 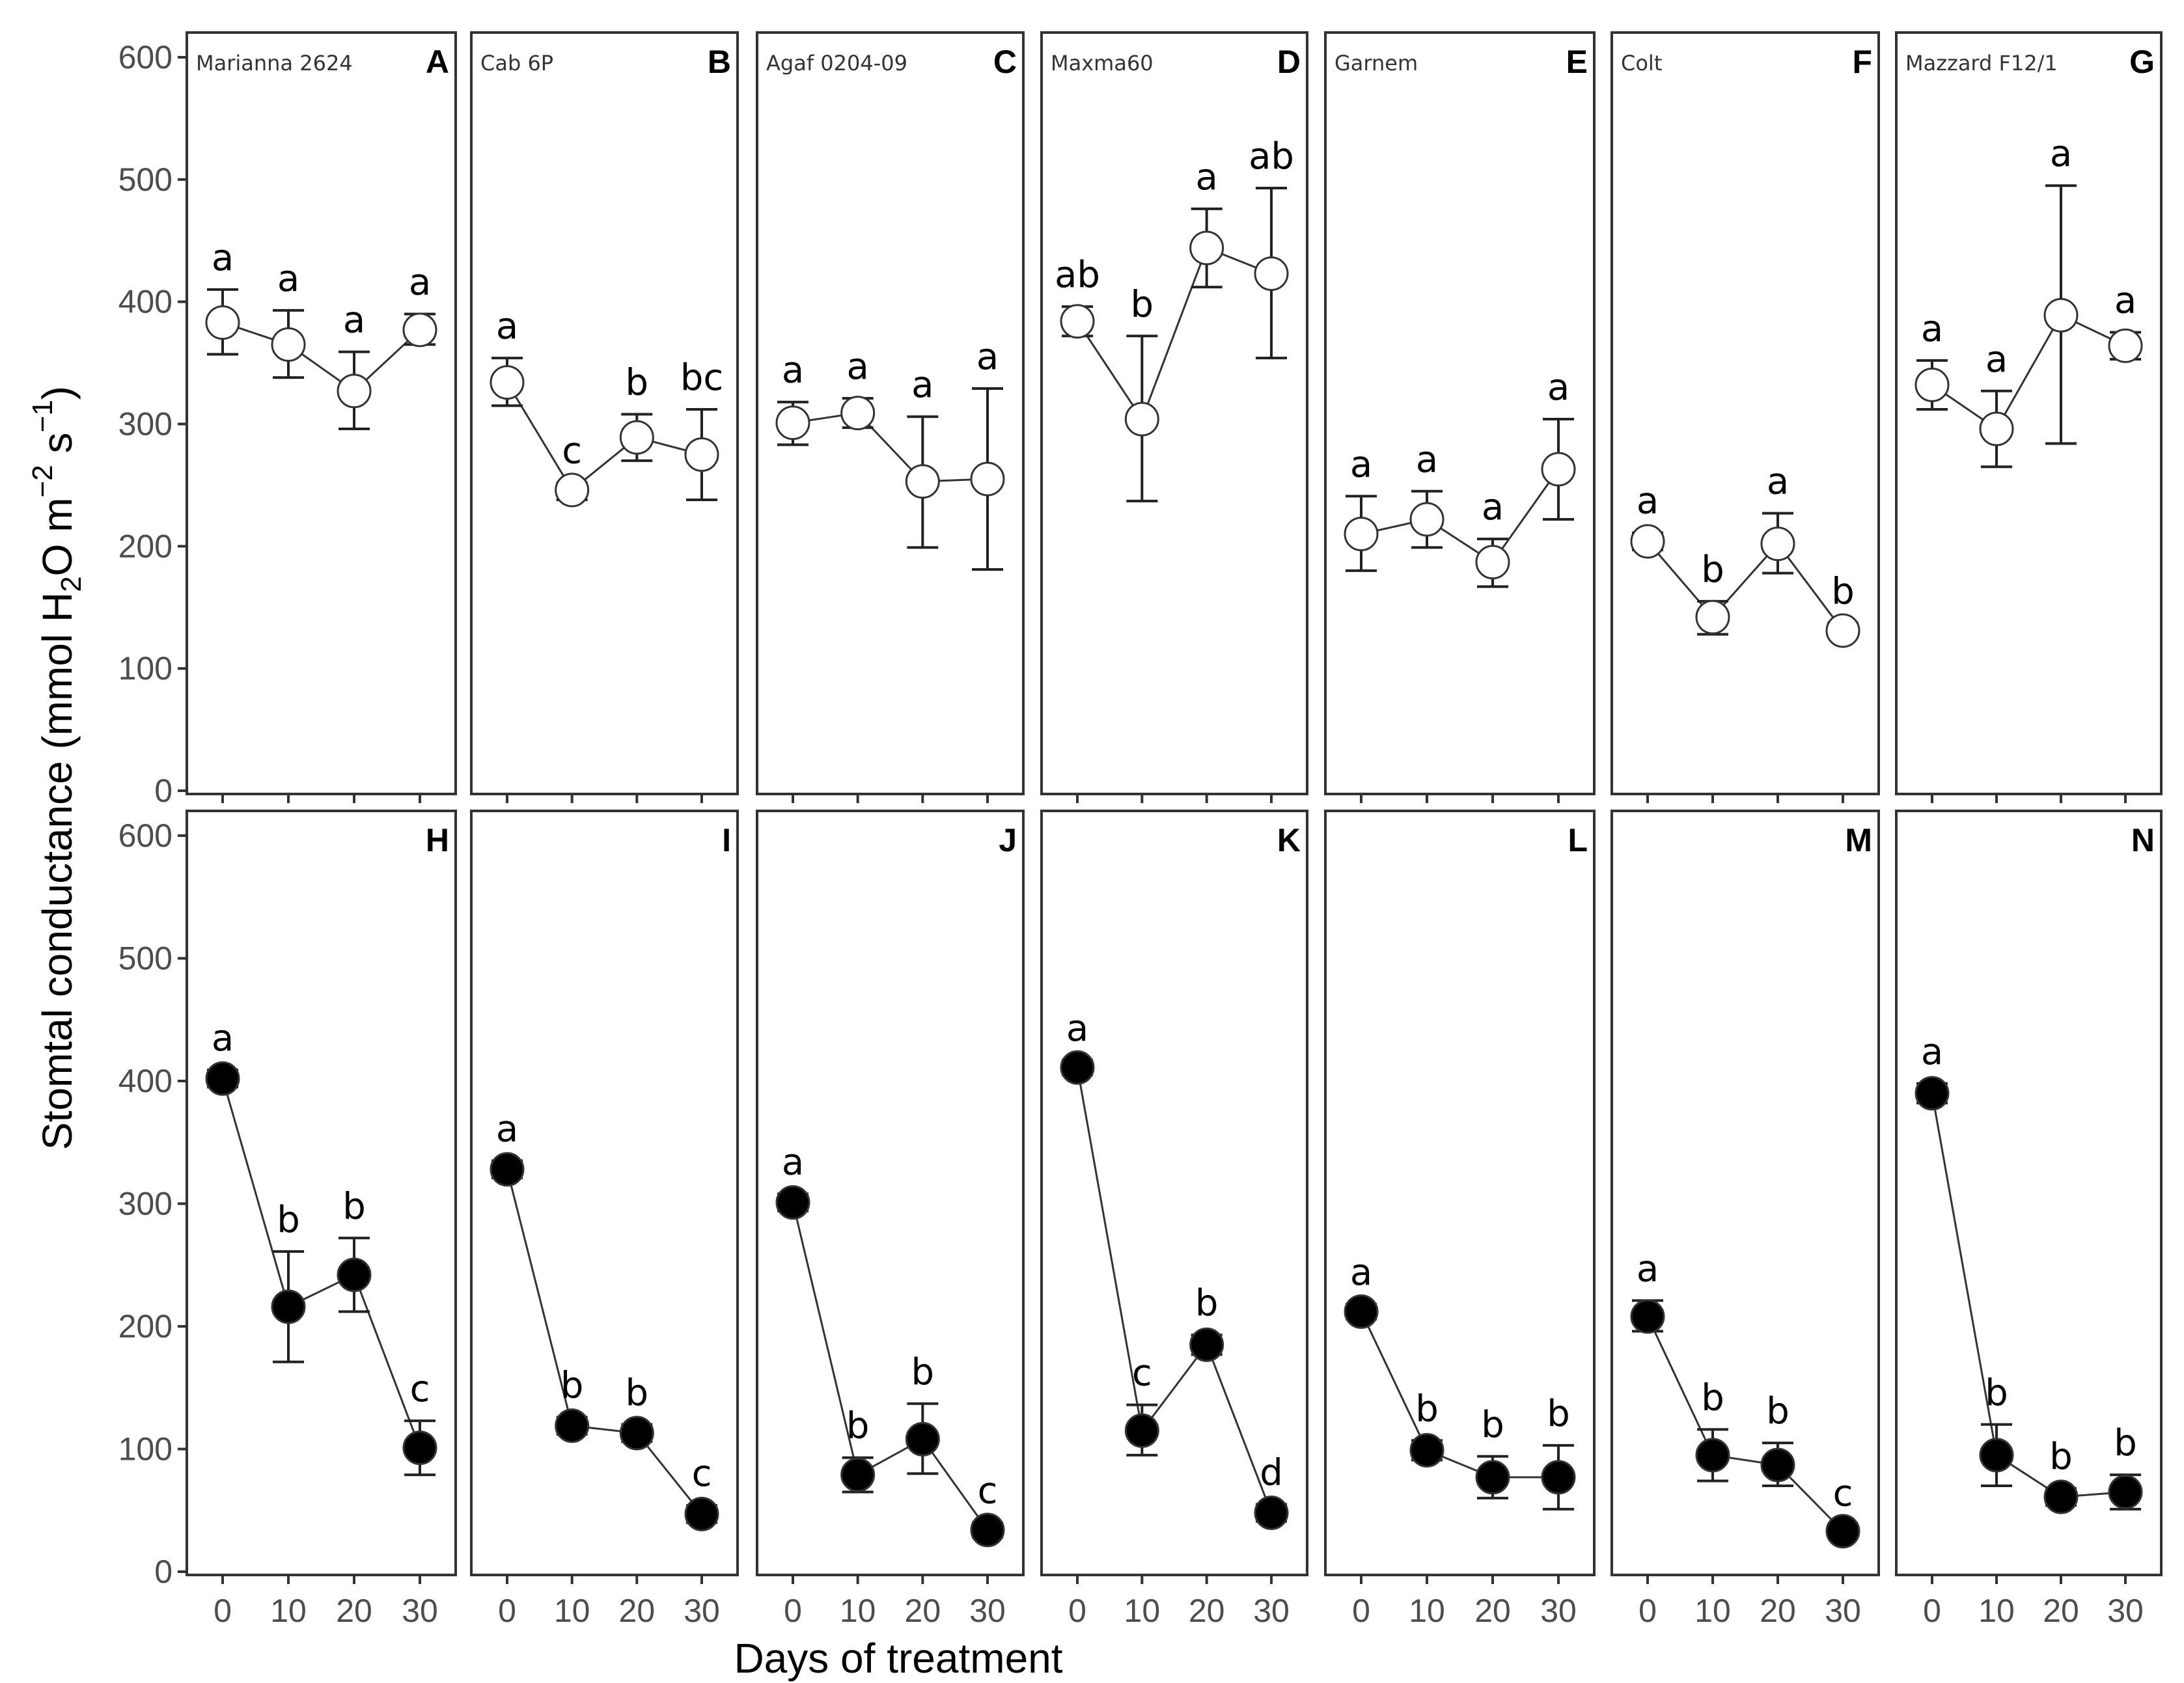 What do you see at coordinates (145, 302) in the screenshot?
I see `y-tick-label: 400` at bounding box center [145, 302].